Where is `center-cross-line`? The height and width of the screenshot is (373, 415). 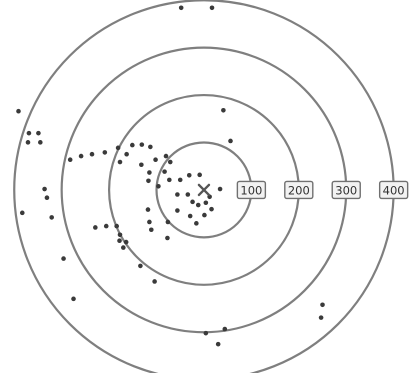 center-cross-line is located at coordinates (204, 190).